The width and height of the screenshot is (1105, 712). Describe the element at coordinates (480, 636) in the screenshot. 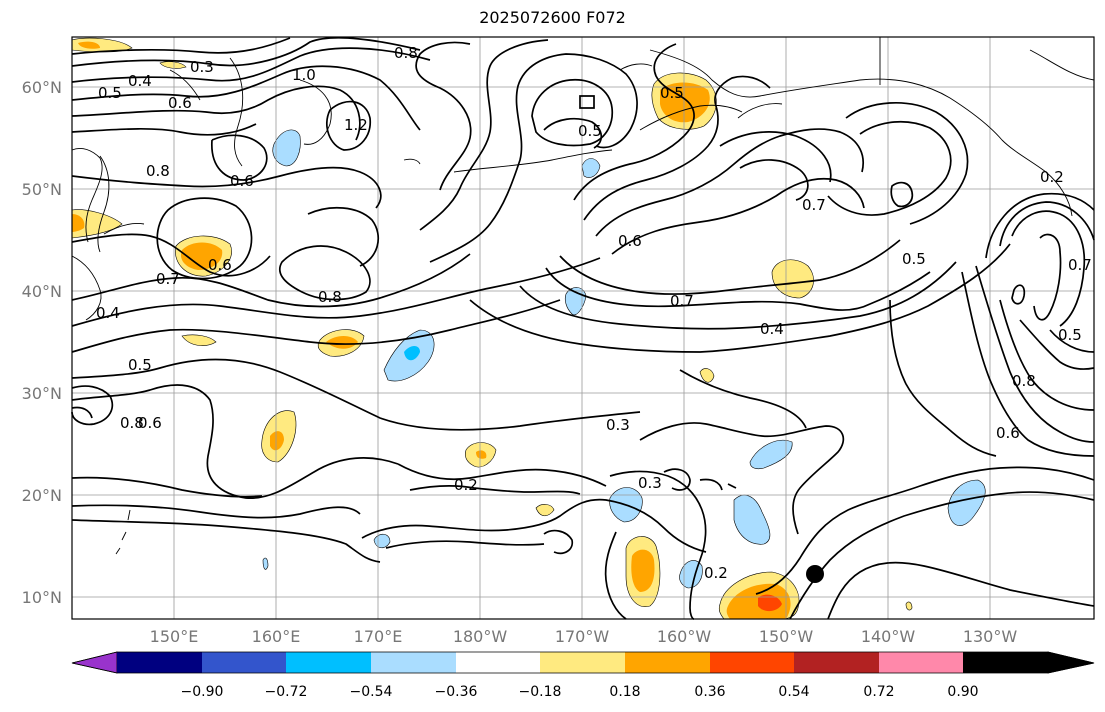

I see `lon-label: 180°W` at that location.